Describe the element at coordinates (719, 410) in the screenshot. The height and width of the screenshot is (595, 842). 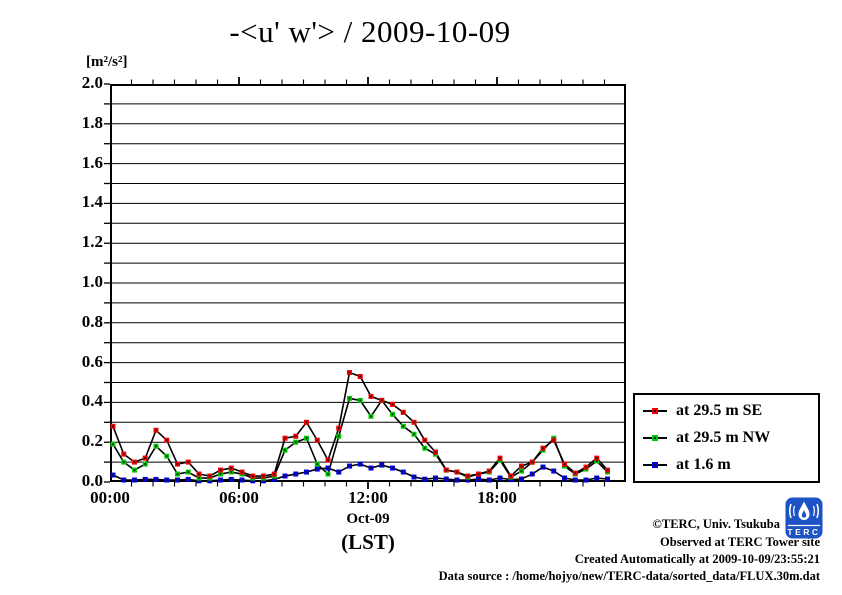
I see `legend-label: at 29.5 m SE` at that location.